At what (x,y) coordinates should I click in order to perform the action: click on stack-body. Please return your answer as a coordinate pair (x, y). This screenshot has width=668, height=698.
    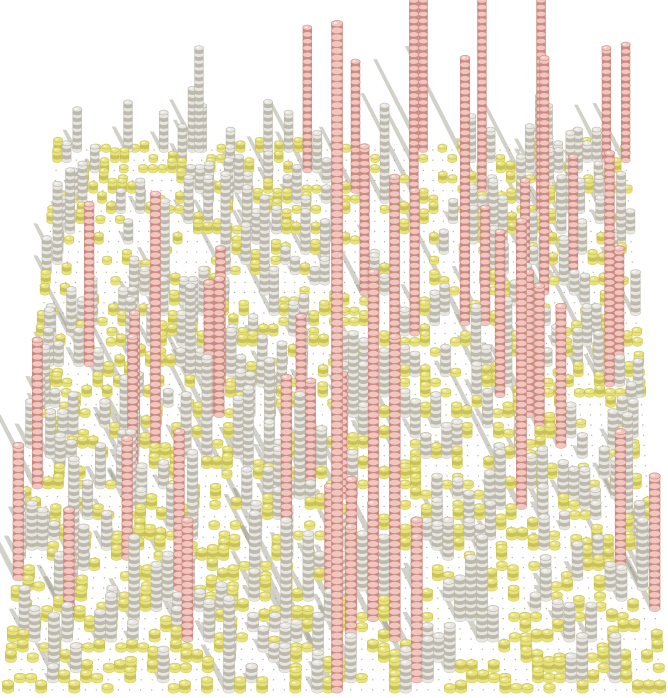
    Looking at the image, I should click on (626, 102).